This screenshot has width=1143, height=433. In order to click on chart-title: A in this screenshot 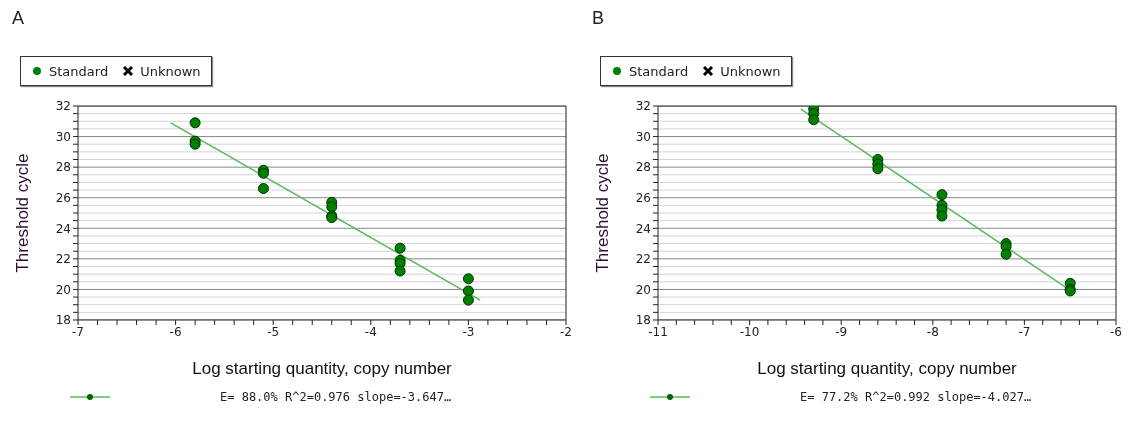, I will do `click(18, 19)`.